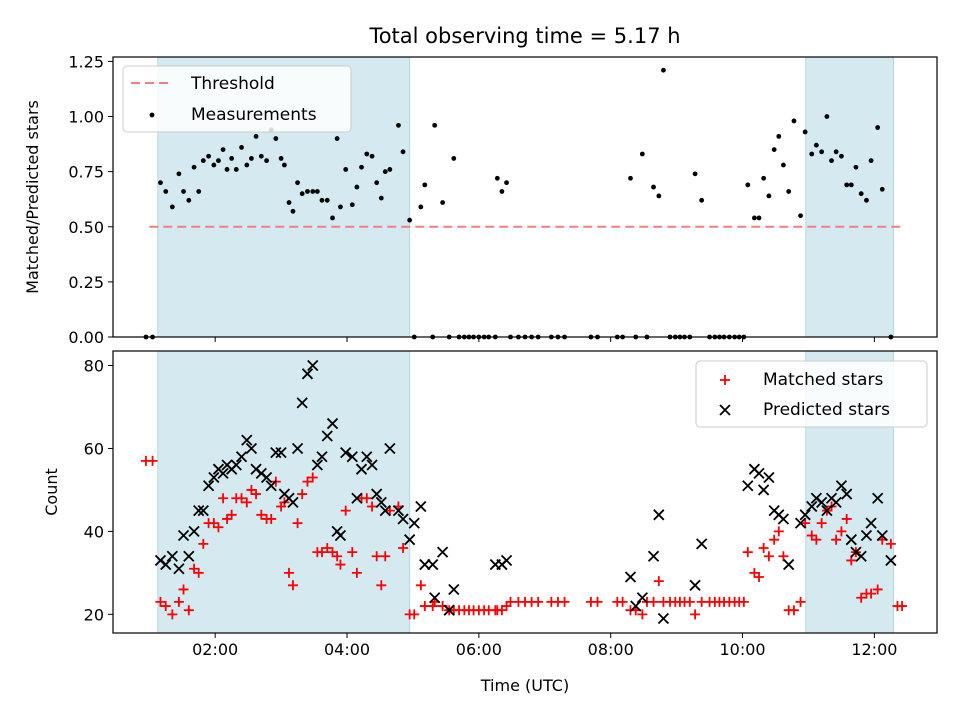  What do you see at coordinates (237, 99) in the screenshot?
I see `legend: Threshold Measurements` at bounding box center [237, 99].